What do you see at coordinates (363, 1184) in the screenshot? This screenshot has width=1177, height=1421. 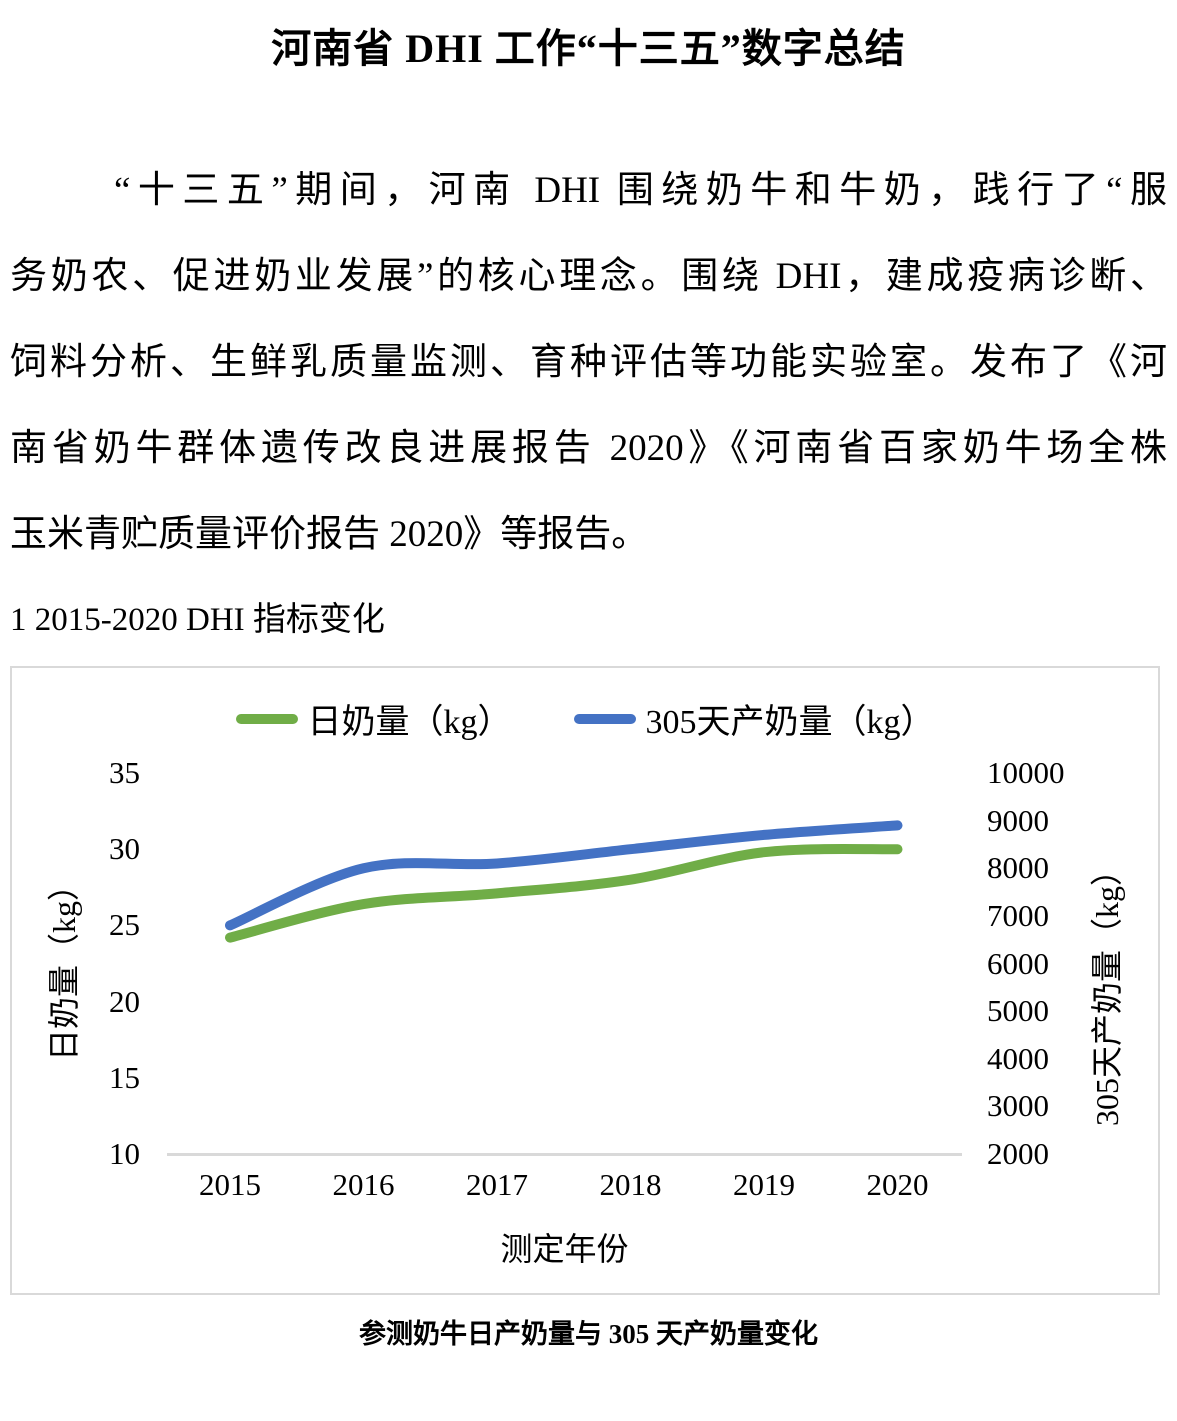 I see `x-axis-tick-label: 2016` at bounding box center [363, 1184].